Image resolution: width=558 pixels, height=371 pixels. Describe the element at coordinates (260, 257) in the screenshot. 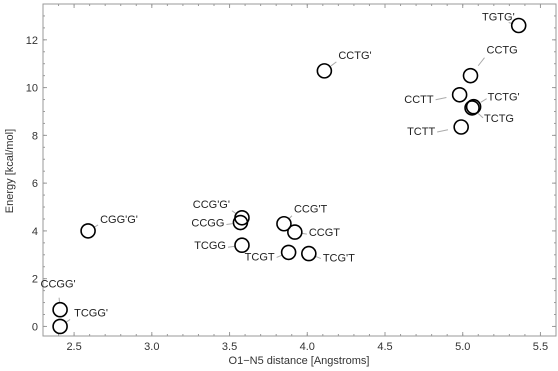

I see `data-point-label: TCGT` at that location.